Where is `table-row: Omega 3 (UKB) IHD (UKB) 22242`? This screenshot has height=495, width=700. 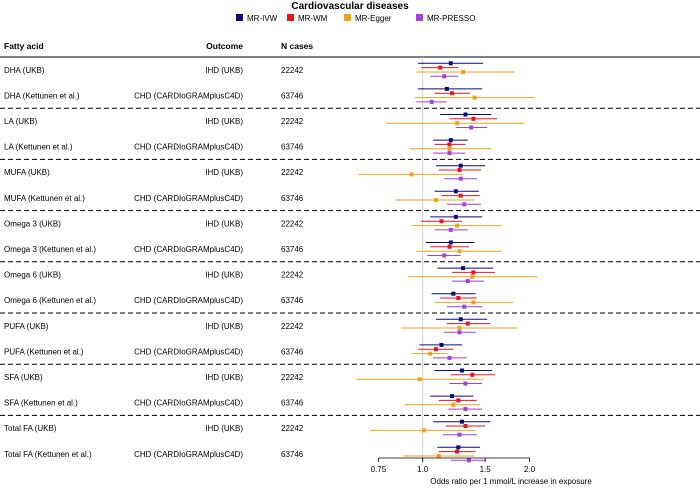
table-row: Omega 3 (UKB) IHD (UKB) 22242 is located at coordinates (253, 223).